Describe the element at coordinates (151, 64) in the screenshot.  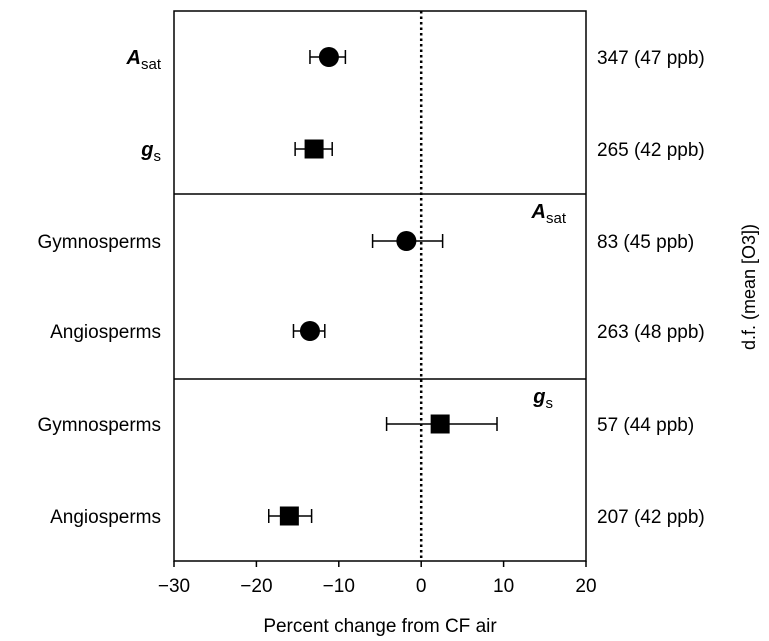
I see `row-label-subscript: sat` at that location.